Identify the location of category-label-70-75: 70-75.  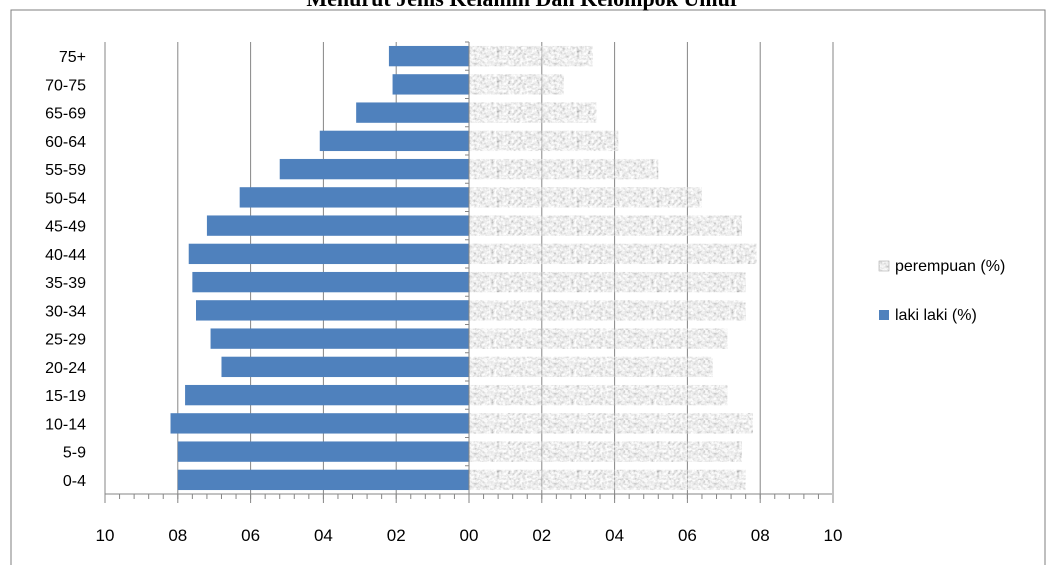
(65, 85).